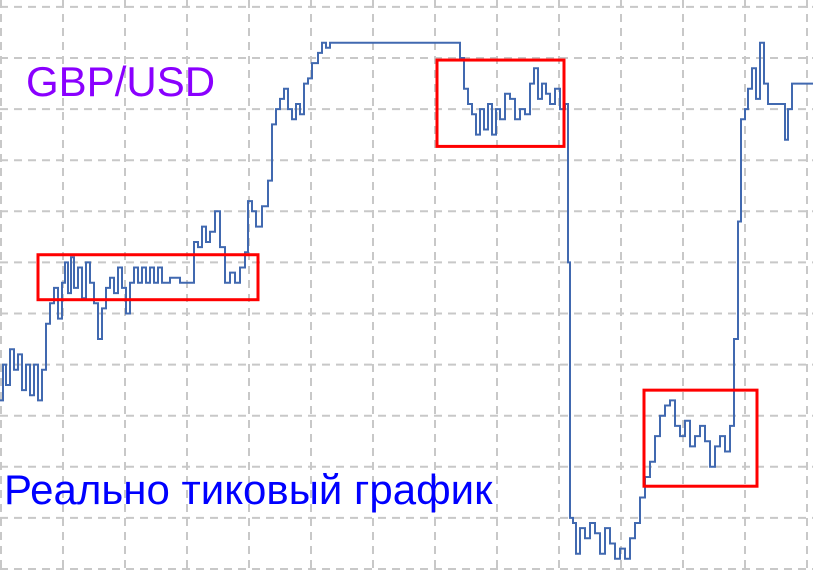 The width and height of the screenshot is (813, 574). What do you see at coordinates (121, 81) in the screenshot?
I see `chart-title: GBP/USD` at bounding box center [121, 81].